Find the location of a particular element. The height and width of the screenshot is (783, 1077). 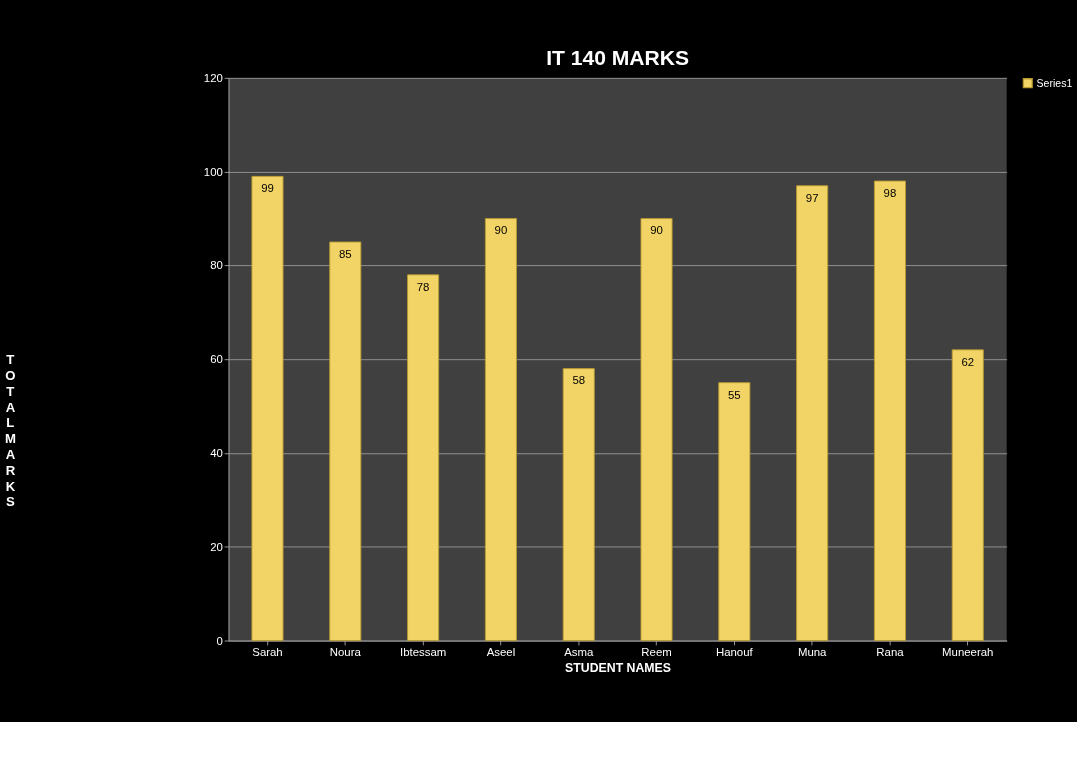

data-label: 58 is located at coordinates (579, 380).